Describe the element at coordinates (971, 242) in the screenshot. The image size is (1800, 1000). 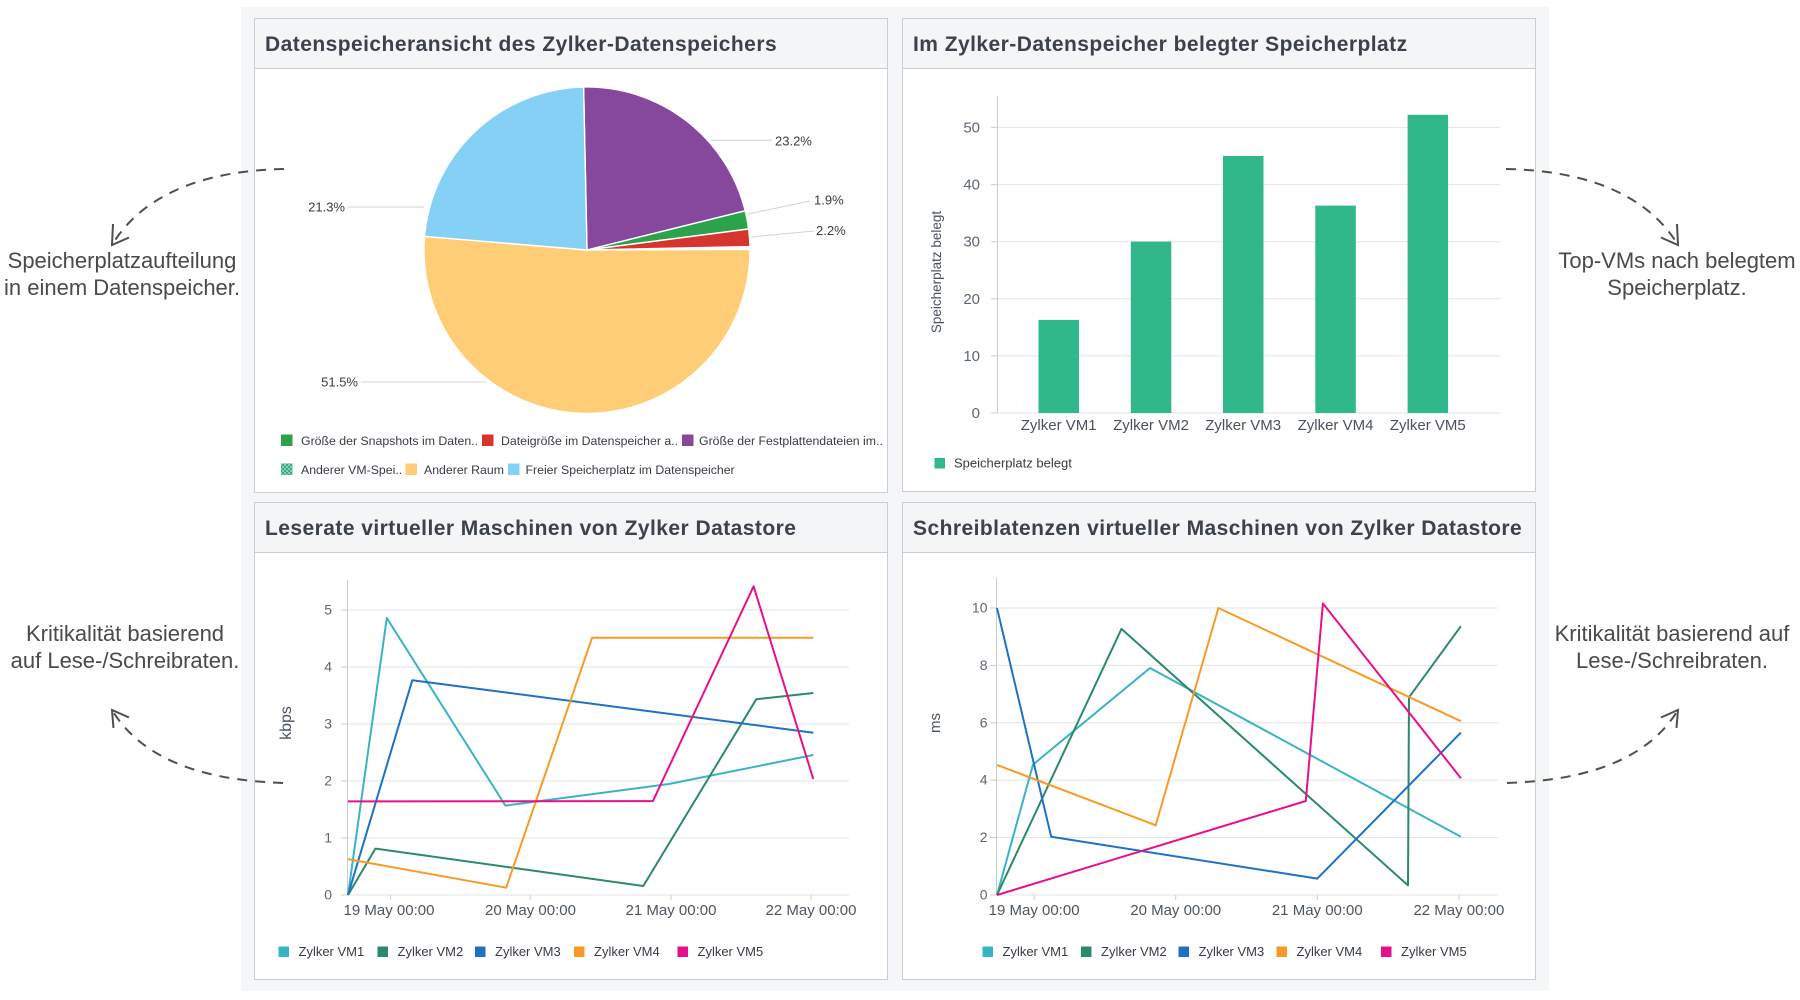
I see `svg-text: 30` at that location.